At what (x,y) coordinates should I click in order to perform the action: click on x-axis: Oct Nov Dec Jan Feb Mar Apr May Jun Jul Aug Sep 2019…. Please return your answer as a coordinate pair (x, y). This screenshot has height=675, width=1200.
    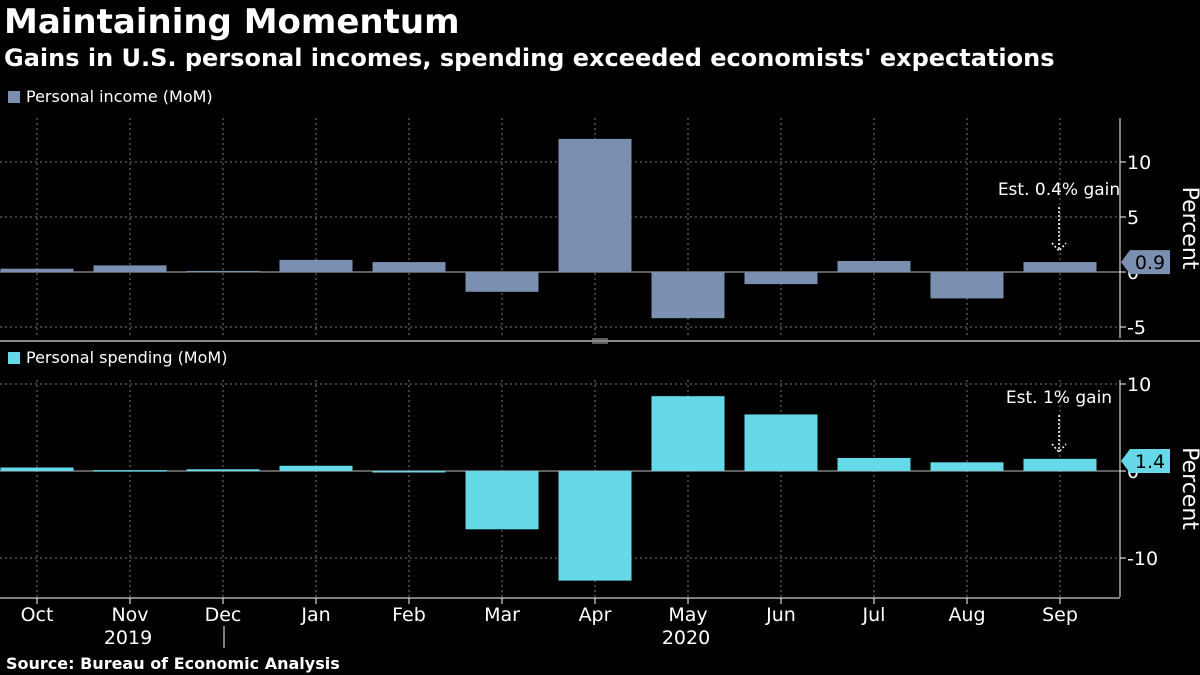
    Looking at the image, I should click on (560, 623).